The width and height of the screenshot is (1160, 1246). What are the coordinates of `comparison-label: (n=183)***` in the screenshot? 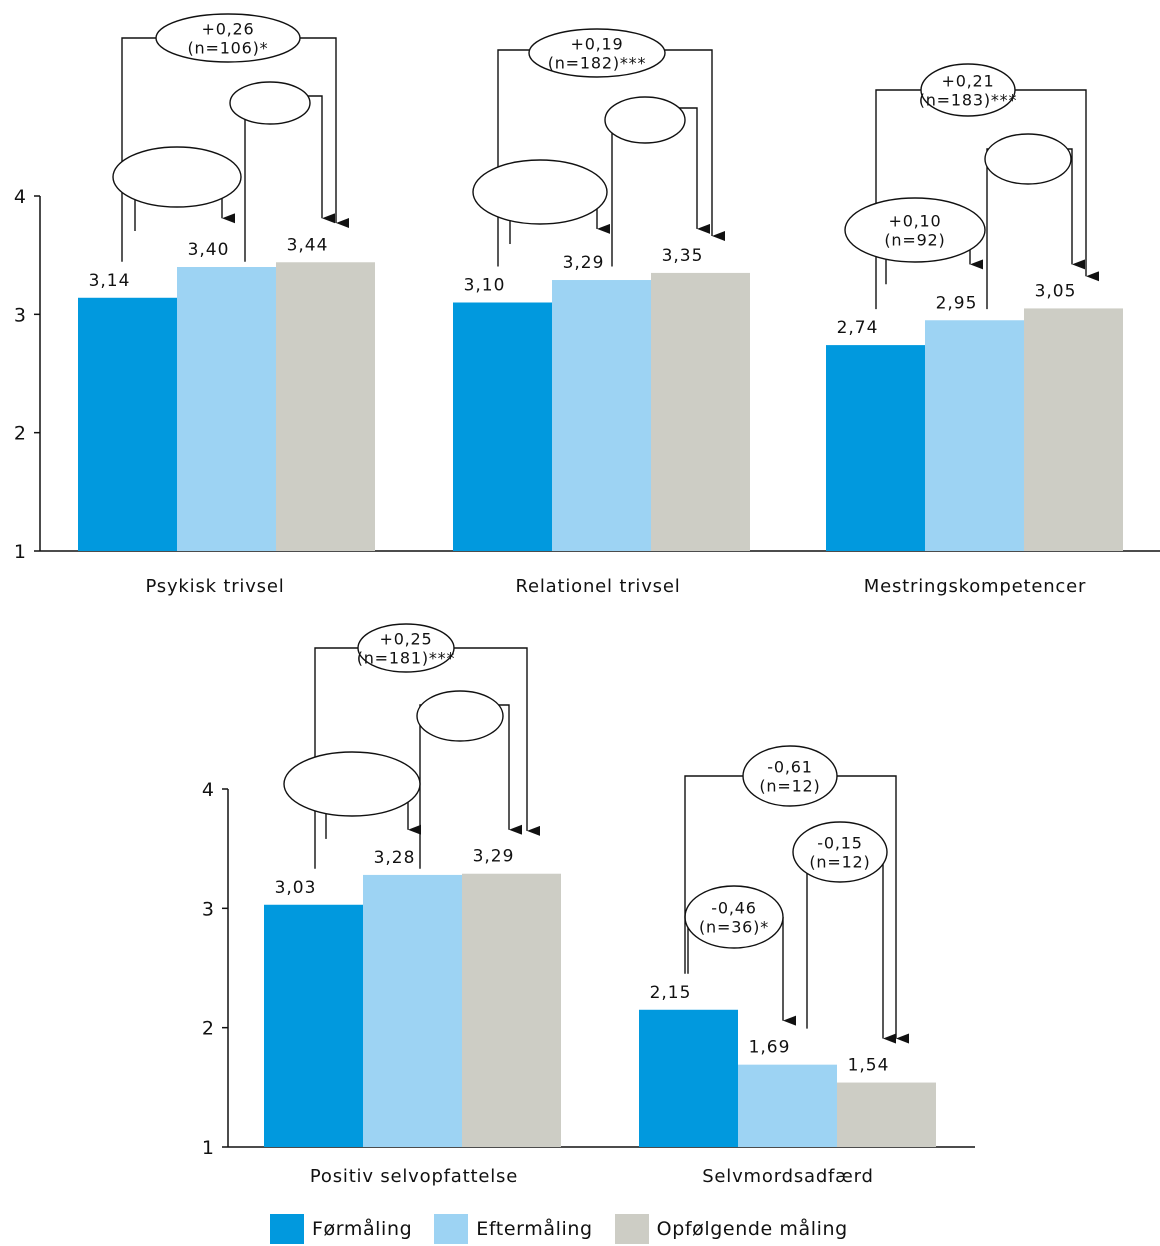 It's located at (968, 100).